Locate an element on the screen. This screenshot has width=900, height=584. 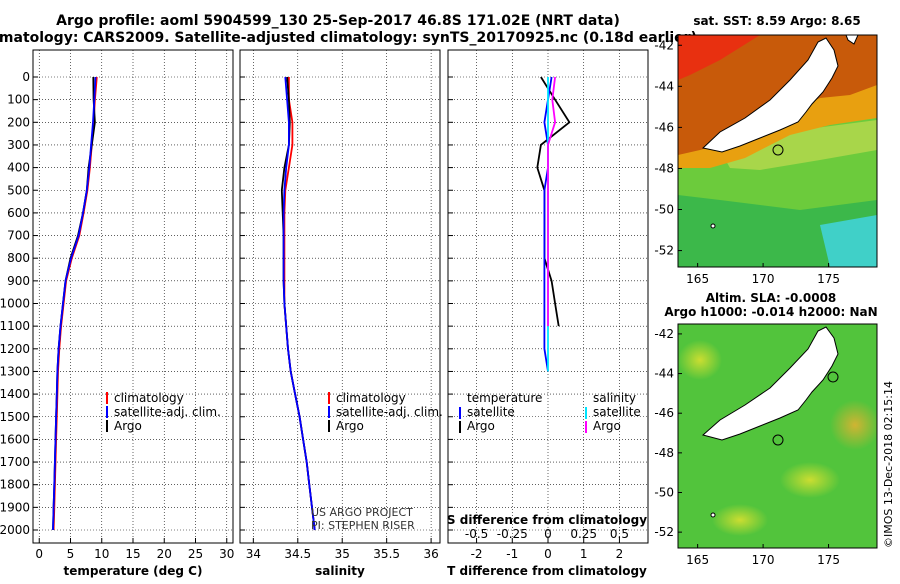
legend-sal-sat-swatch is located at coordinates (586, 413).